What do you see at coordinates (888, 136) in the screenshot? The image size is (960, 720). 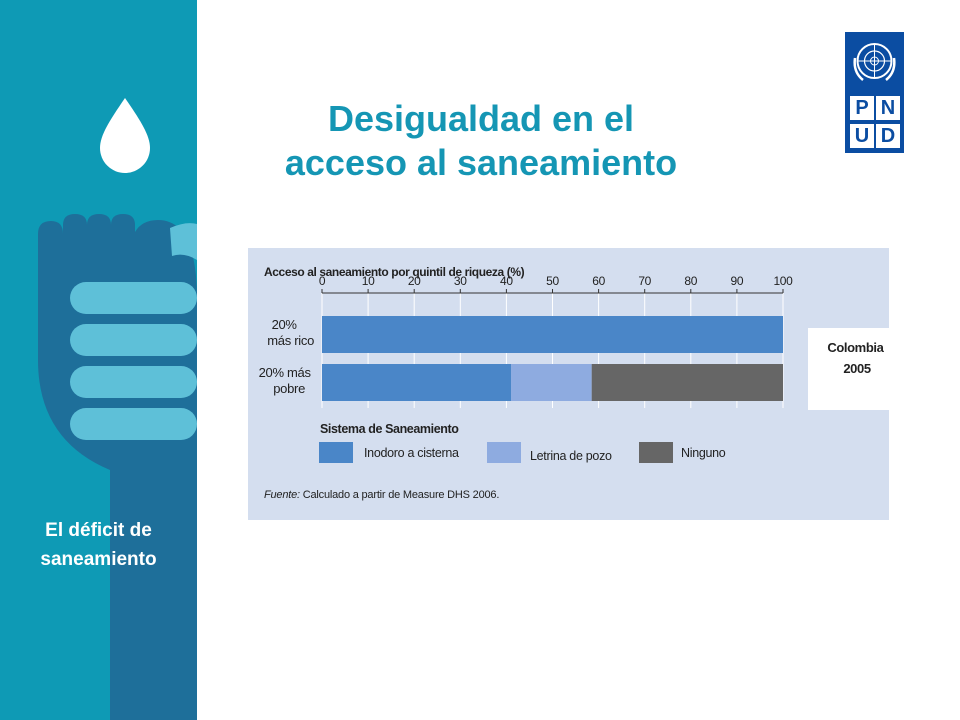 I see `logo-letter-d: D` at bounding box center [888, 136].